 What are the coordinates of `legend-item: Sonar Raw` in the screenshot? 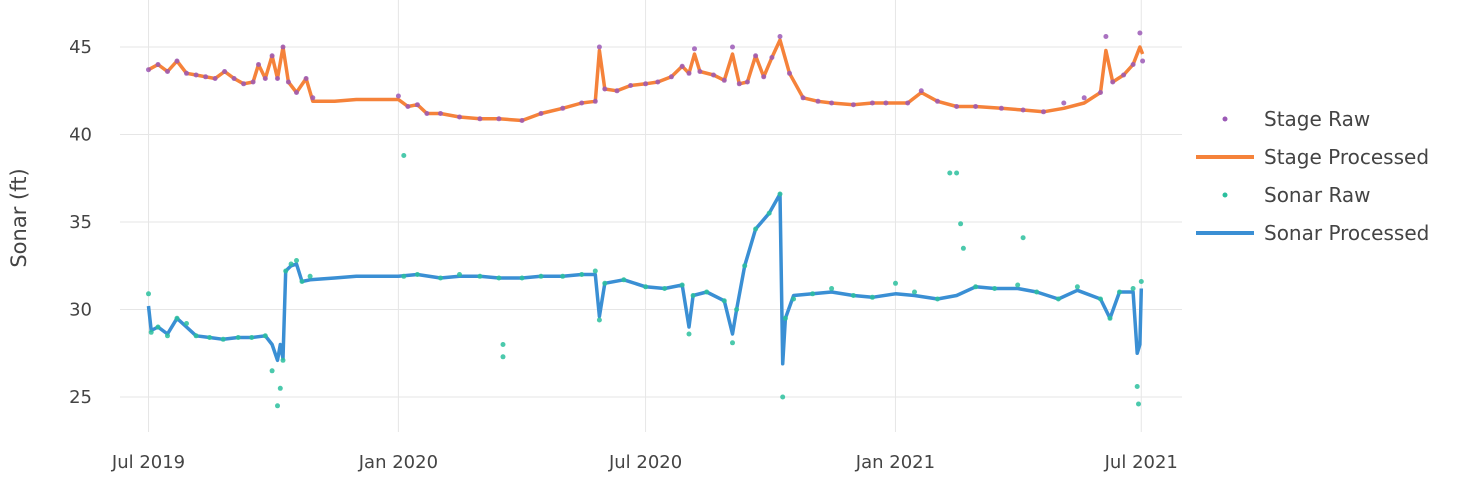 It's located at (1296, 195).